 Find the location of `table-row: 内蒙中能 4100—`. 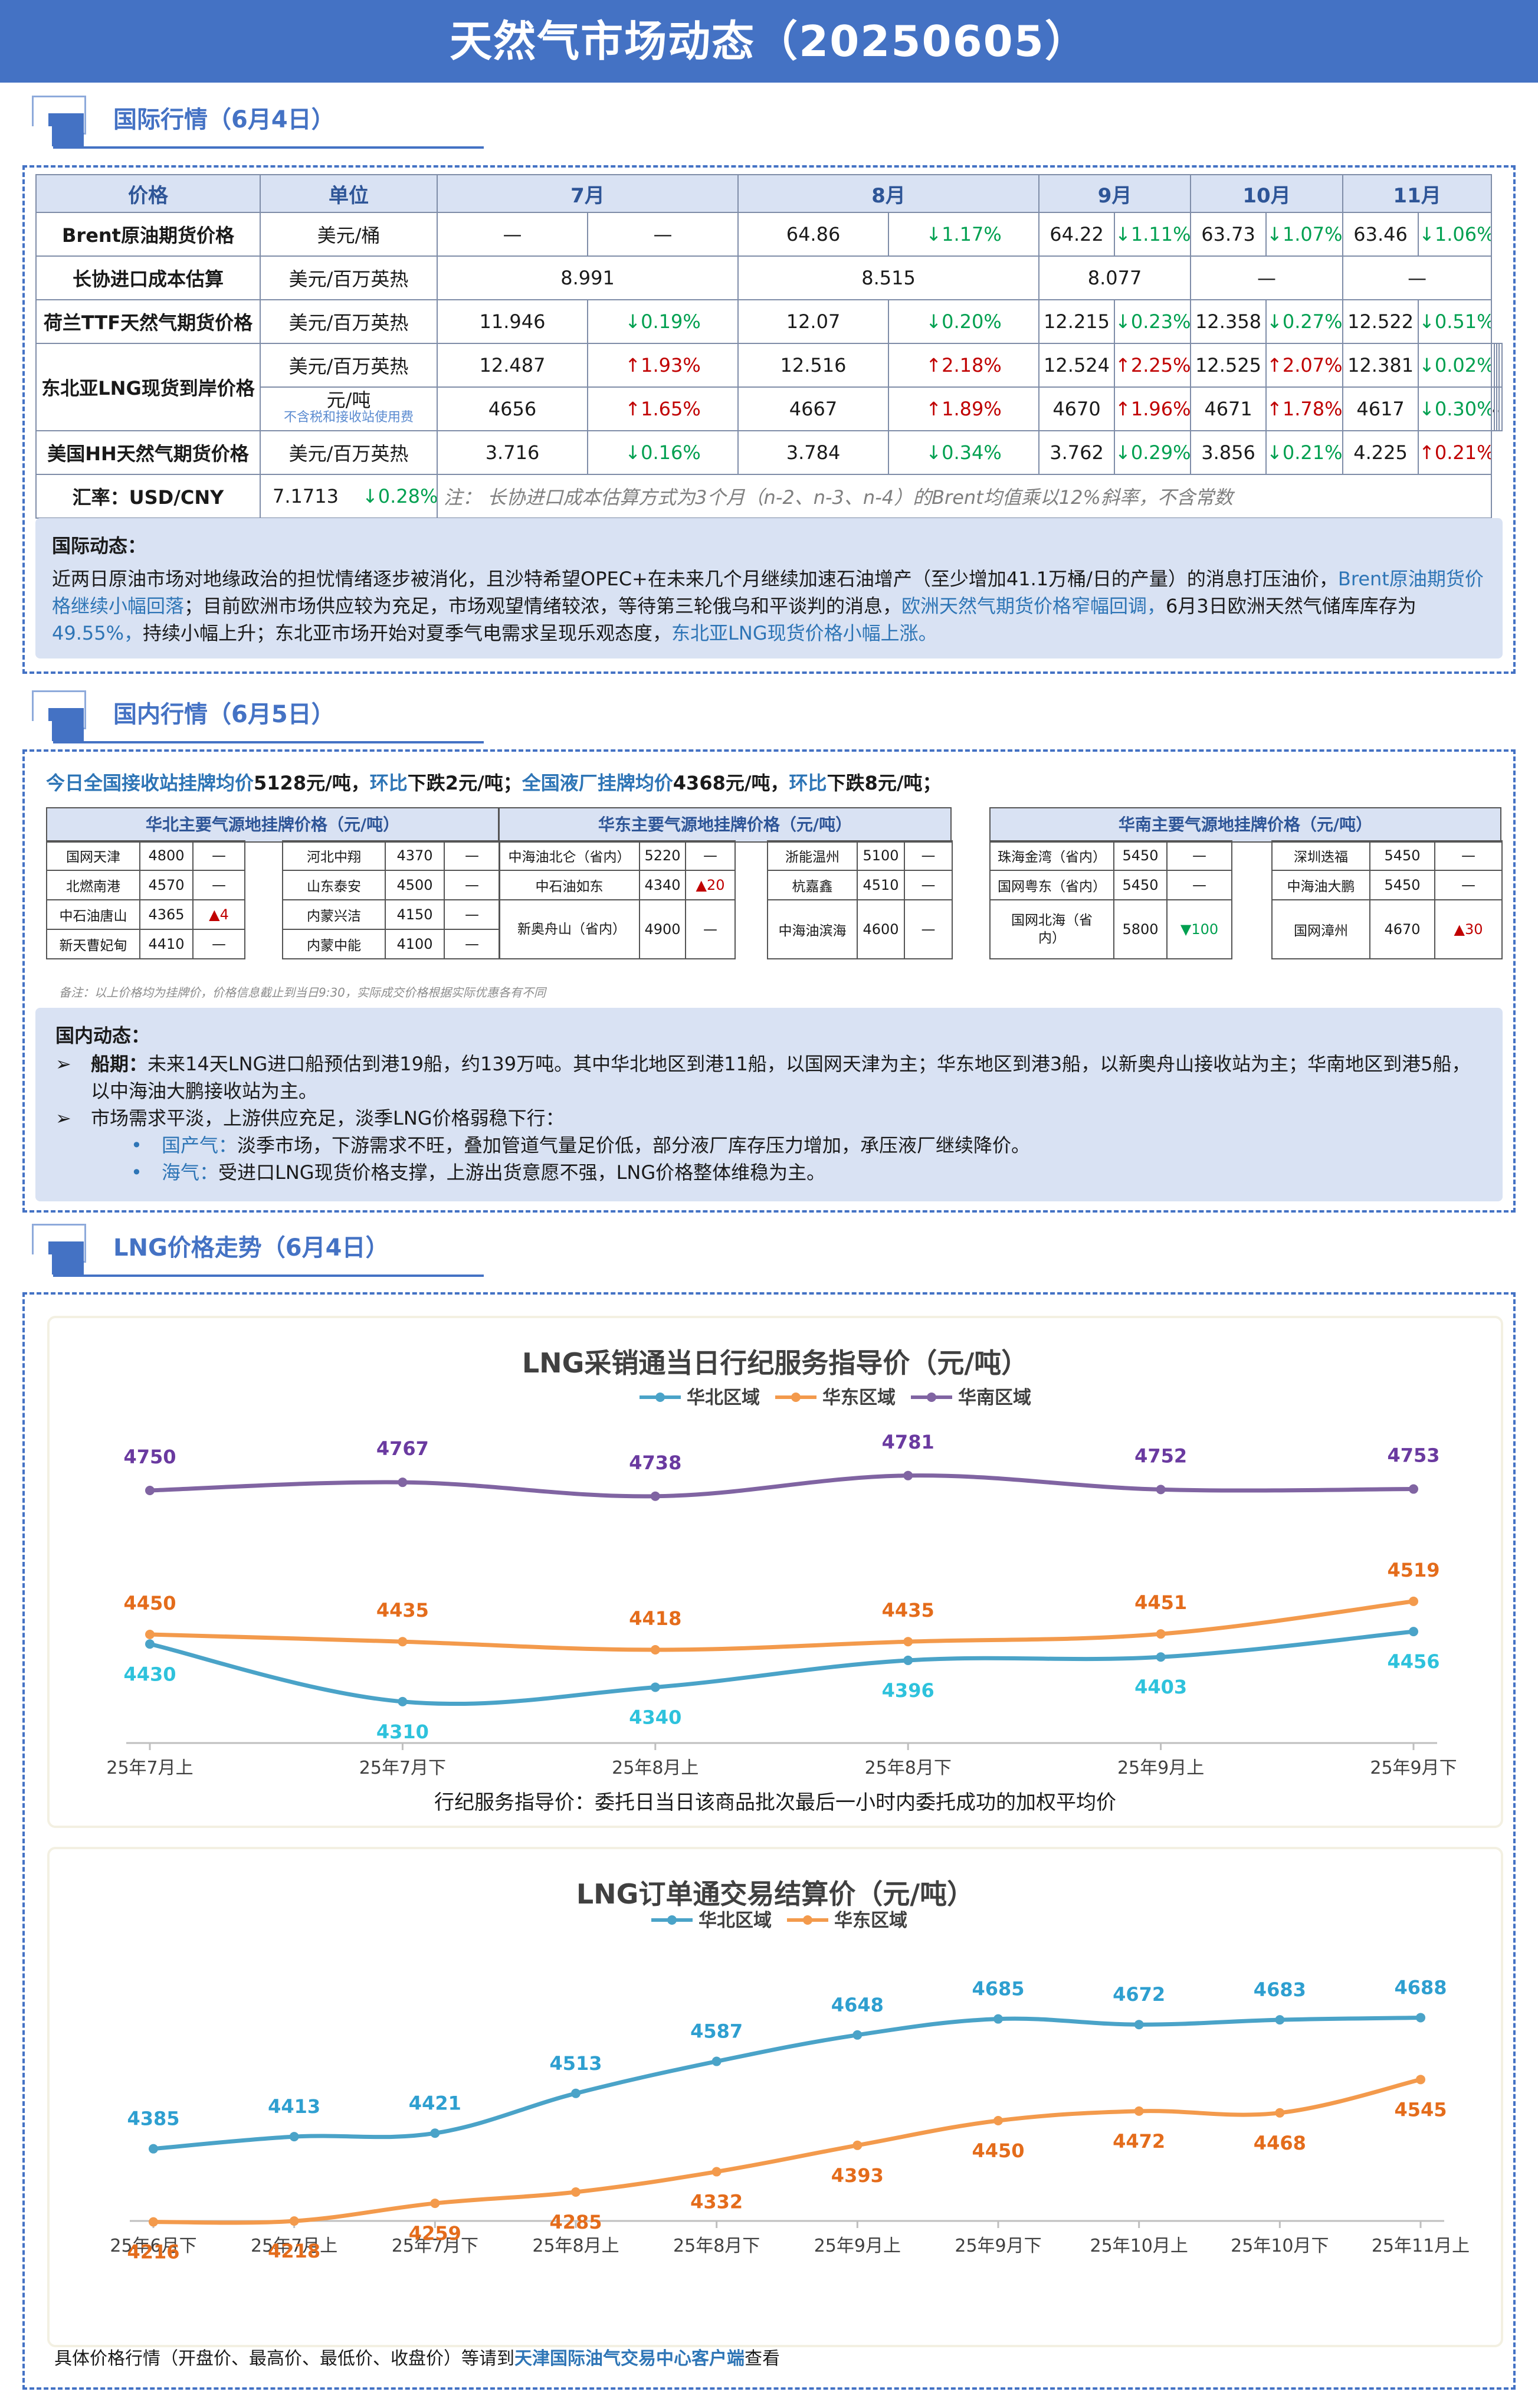

table-row: 内蒙中能 4100— is located at coordinates (391, 944).